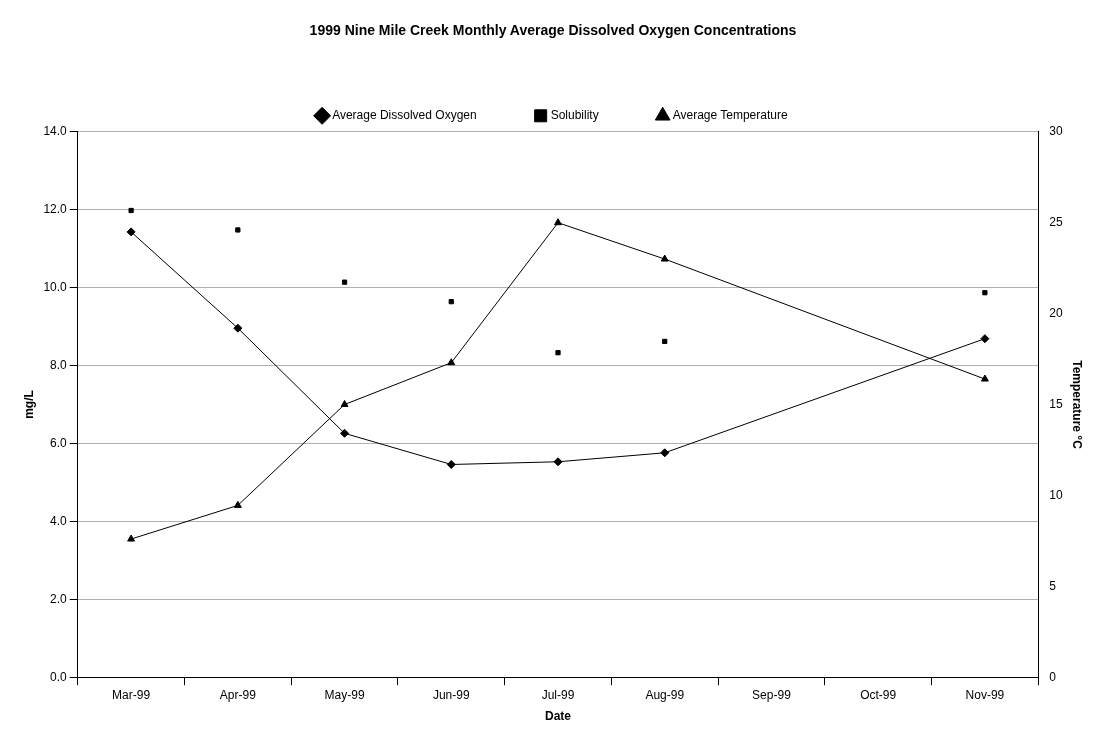  I want to click on y-axis-title: mg/L, so click(28, 404).